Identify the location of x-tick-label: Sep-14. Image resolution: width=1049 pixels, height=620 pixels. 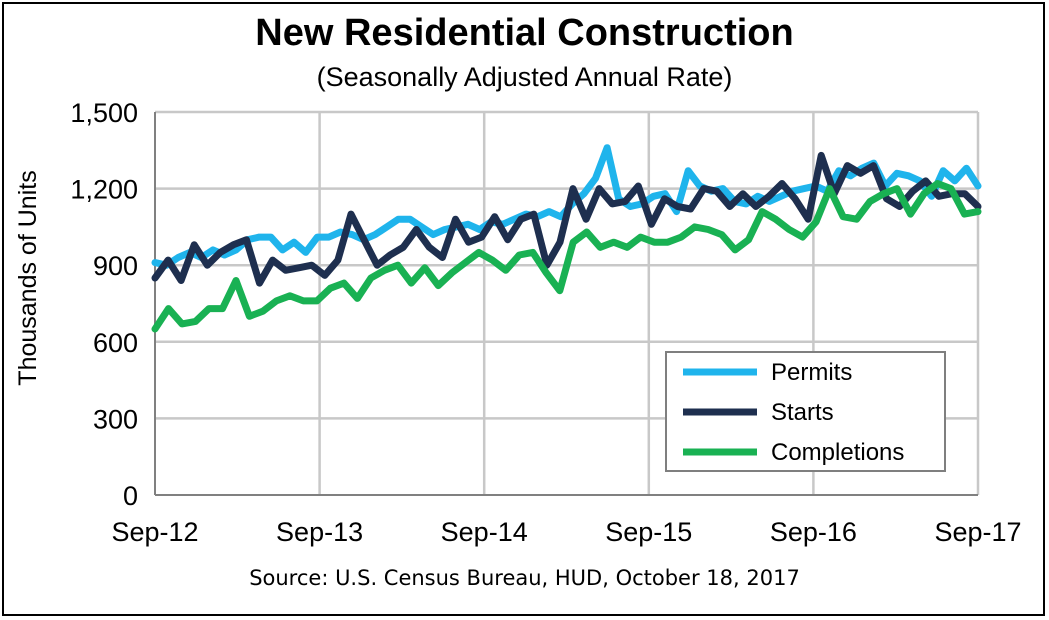
(484, 532).